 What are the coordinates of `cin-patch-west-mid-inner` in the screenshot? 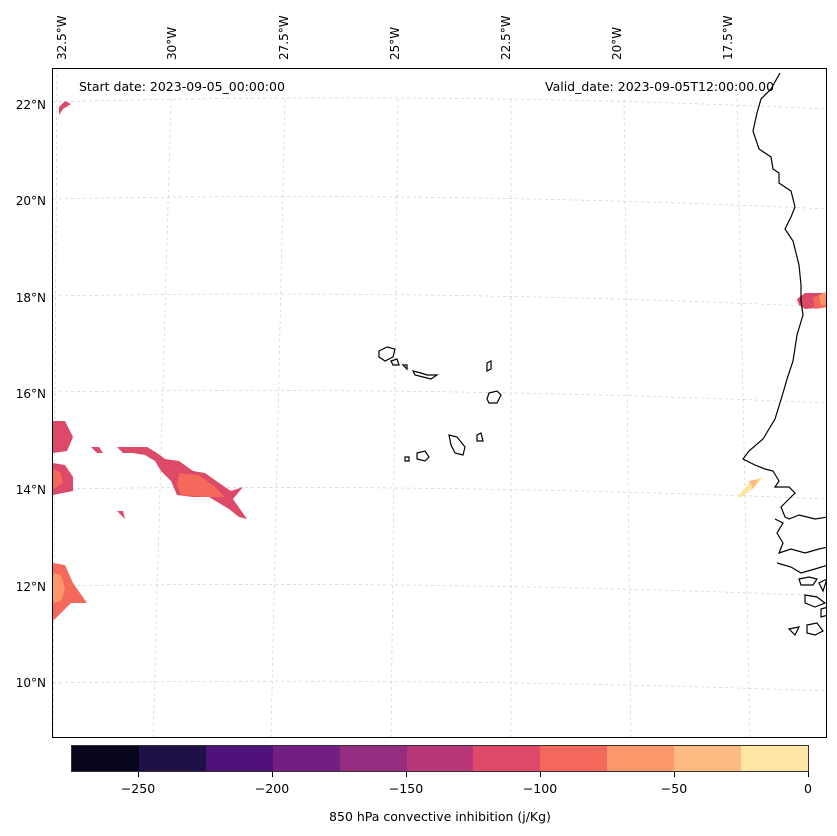 It's located at (58, 479).